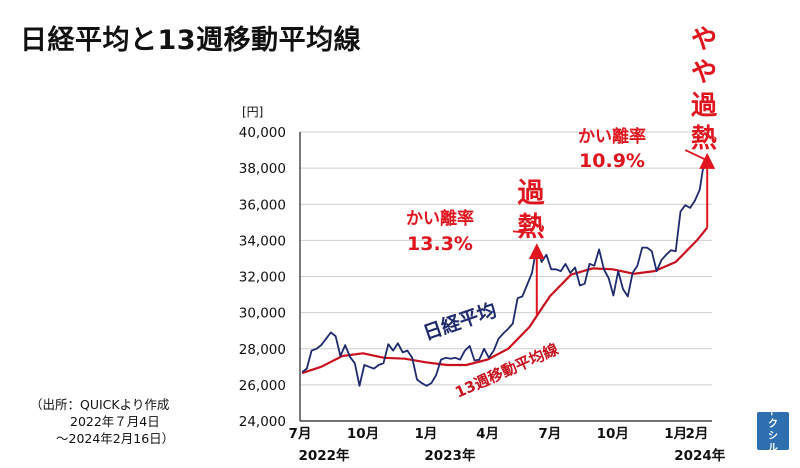  What do you see at coordinates (773, 412) in the screenshot?
I see `logo-char-1: ト` at bounding box center [773, 412].